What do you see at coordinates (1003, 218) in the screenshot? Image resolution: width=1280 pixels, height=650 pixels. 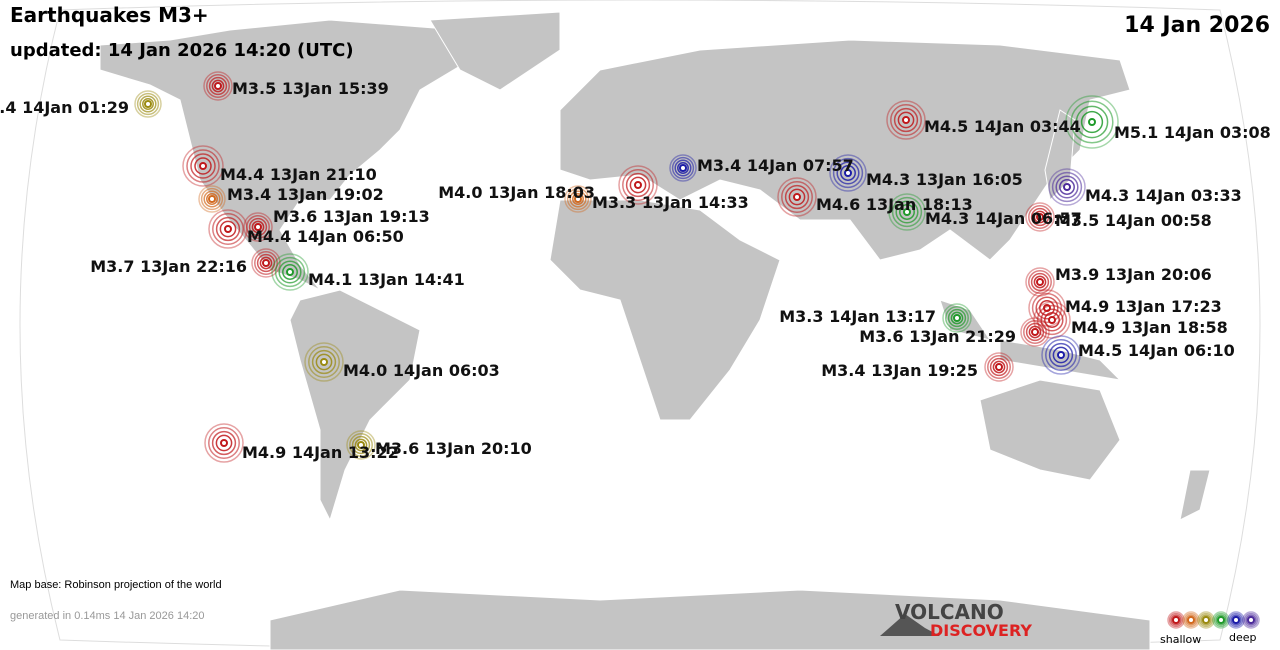 I see `quake-label: M4.3 14Jan 06:57` at bounding box center [1003, 218].